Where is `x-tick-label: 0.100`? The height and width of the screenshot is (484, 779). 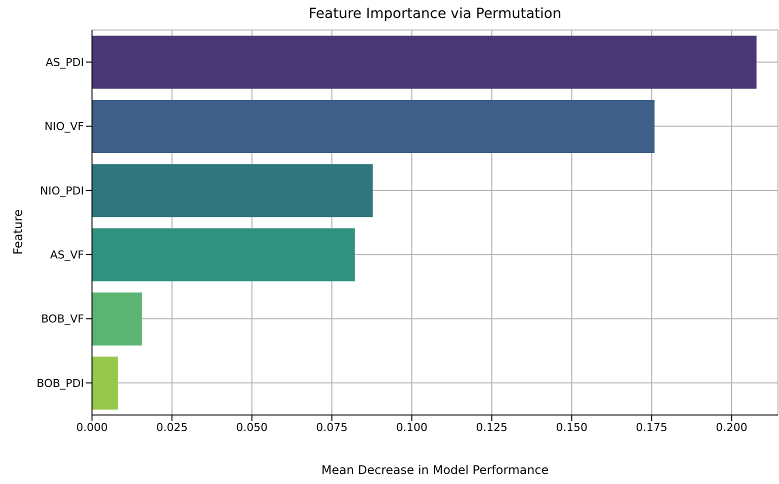 x-tick-label: 0.100 is located at coordinates (412, 427).